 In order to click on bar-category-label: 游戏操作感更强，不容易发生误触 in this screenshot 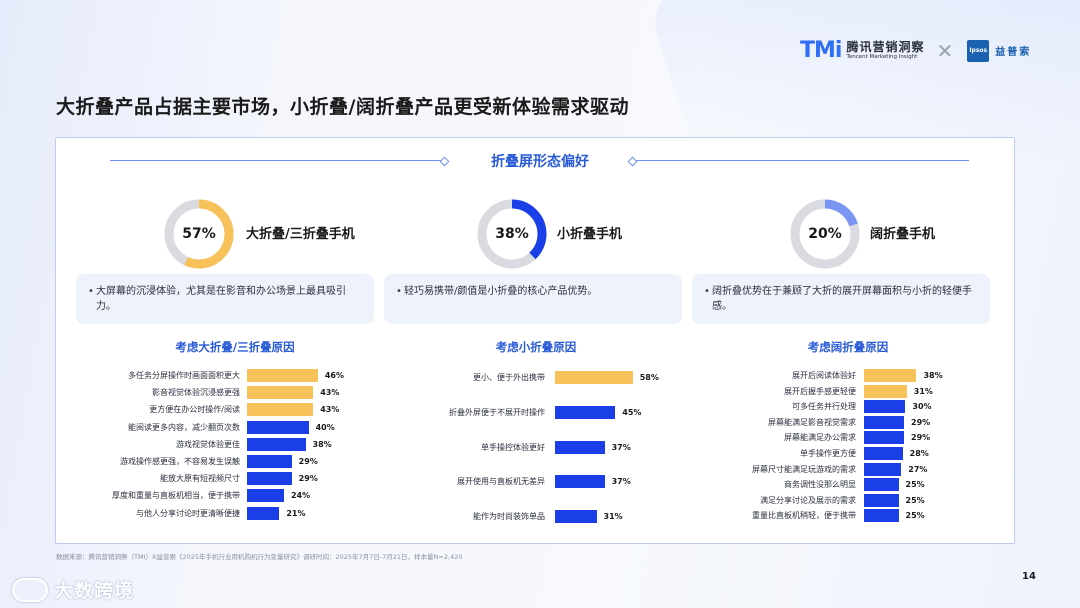, I will do `click(180, 461)`.